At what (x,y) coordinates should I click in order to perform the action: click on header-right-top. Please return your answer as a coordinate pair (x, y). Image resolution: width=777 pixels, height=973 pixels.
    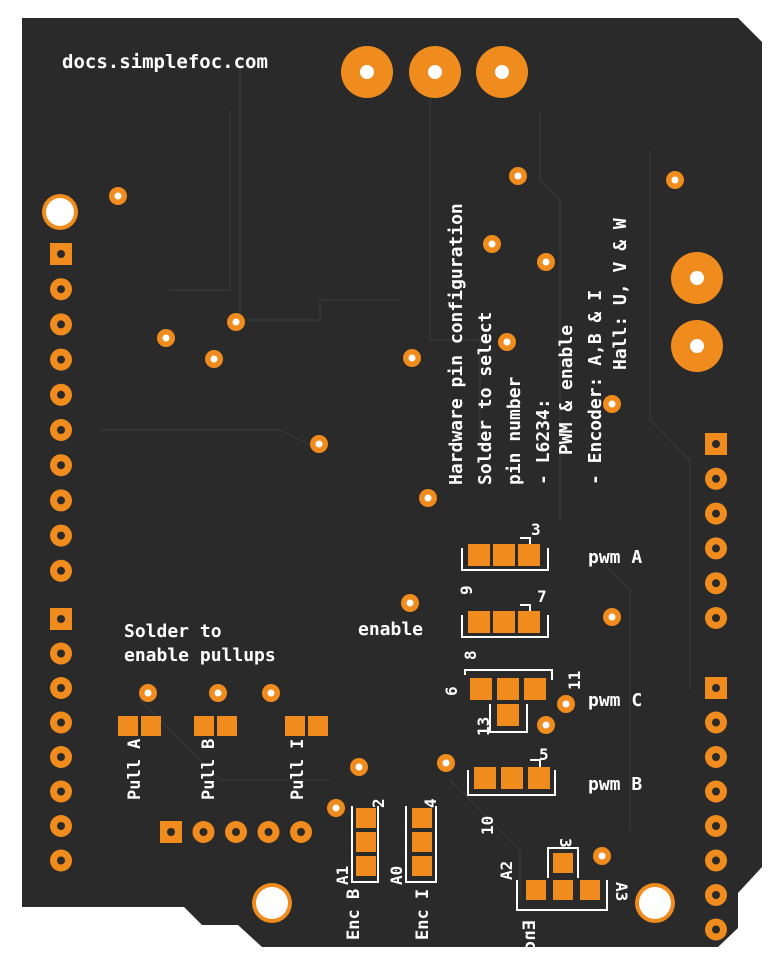
    Looking at the image, I should click on (716, 531).